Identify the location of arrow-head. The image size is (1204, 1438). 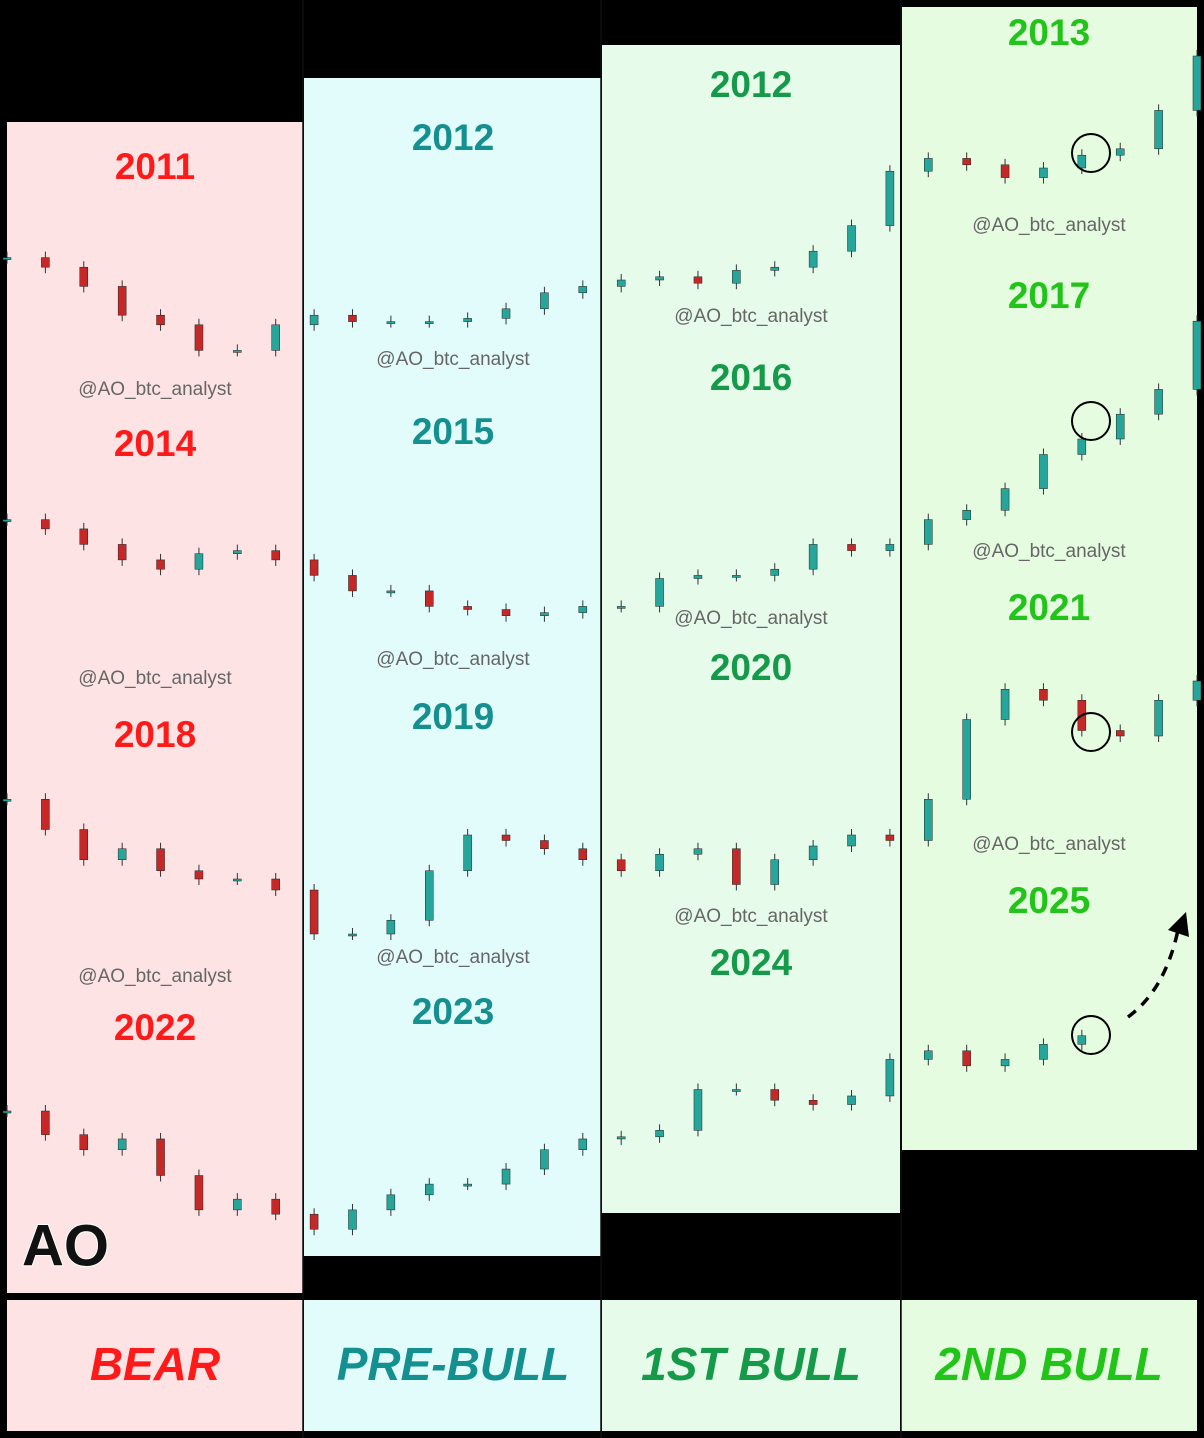
(1178, 924).